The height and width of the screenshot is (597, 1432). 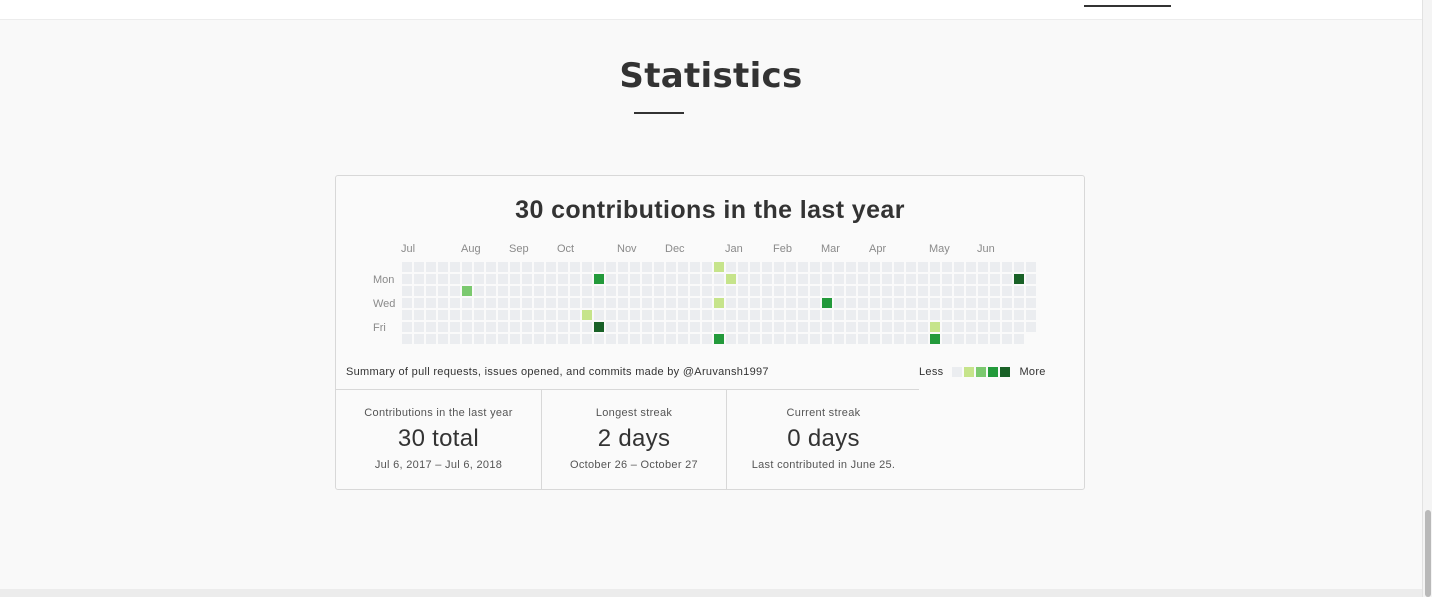 I want to click on scrollbar-thumb, so click(x=1428, y=553).